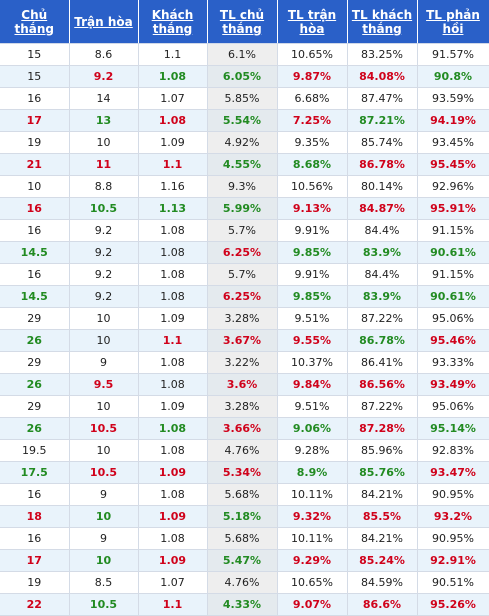 This screenshot has width=489, height=616. What do you see at coordinates (453, 76) in the screenshot?
I see `cell-return-rate: 90.8%` at bounding box center [453, 76].